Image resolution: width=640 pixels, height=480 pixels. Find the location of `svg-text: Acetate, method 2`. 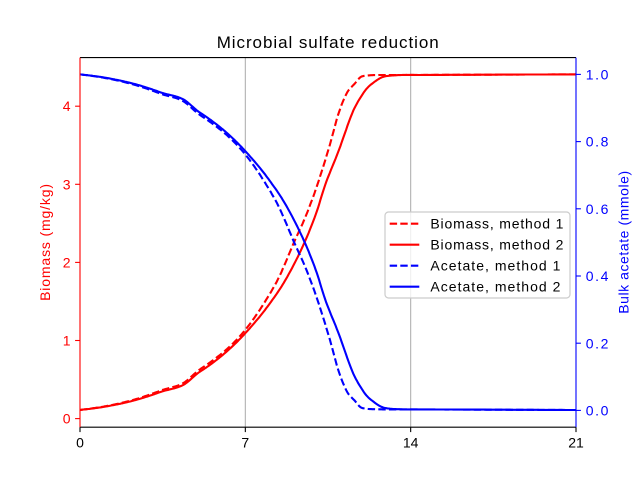

svg-text: Acetate, method 2 is located at coordinates (495, 287).